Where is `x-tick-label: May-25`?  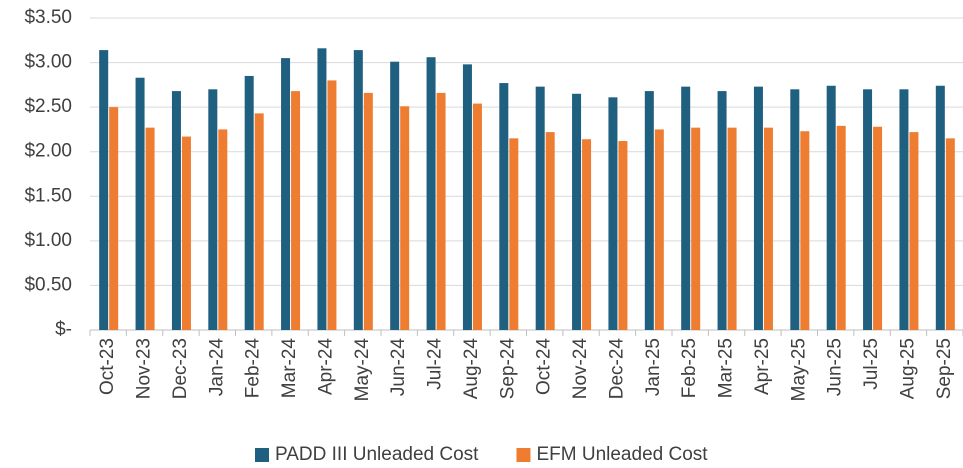 x-tick-label: May-25 is located at coordinates (798, 369).